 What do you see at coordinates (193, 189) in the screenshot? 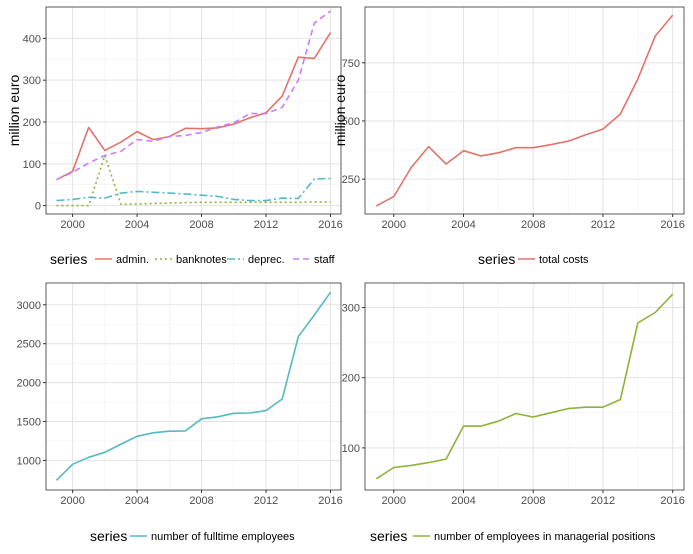
I see `series-line-deprec-` at bounding box center [193, 189].